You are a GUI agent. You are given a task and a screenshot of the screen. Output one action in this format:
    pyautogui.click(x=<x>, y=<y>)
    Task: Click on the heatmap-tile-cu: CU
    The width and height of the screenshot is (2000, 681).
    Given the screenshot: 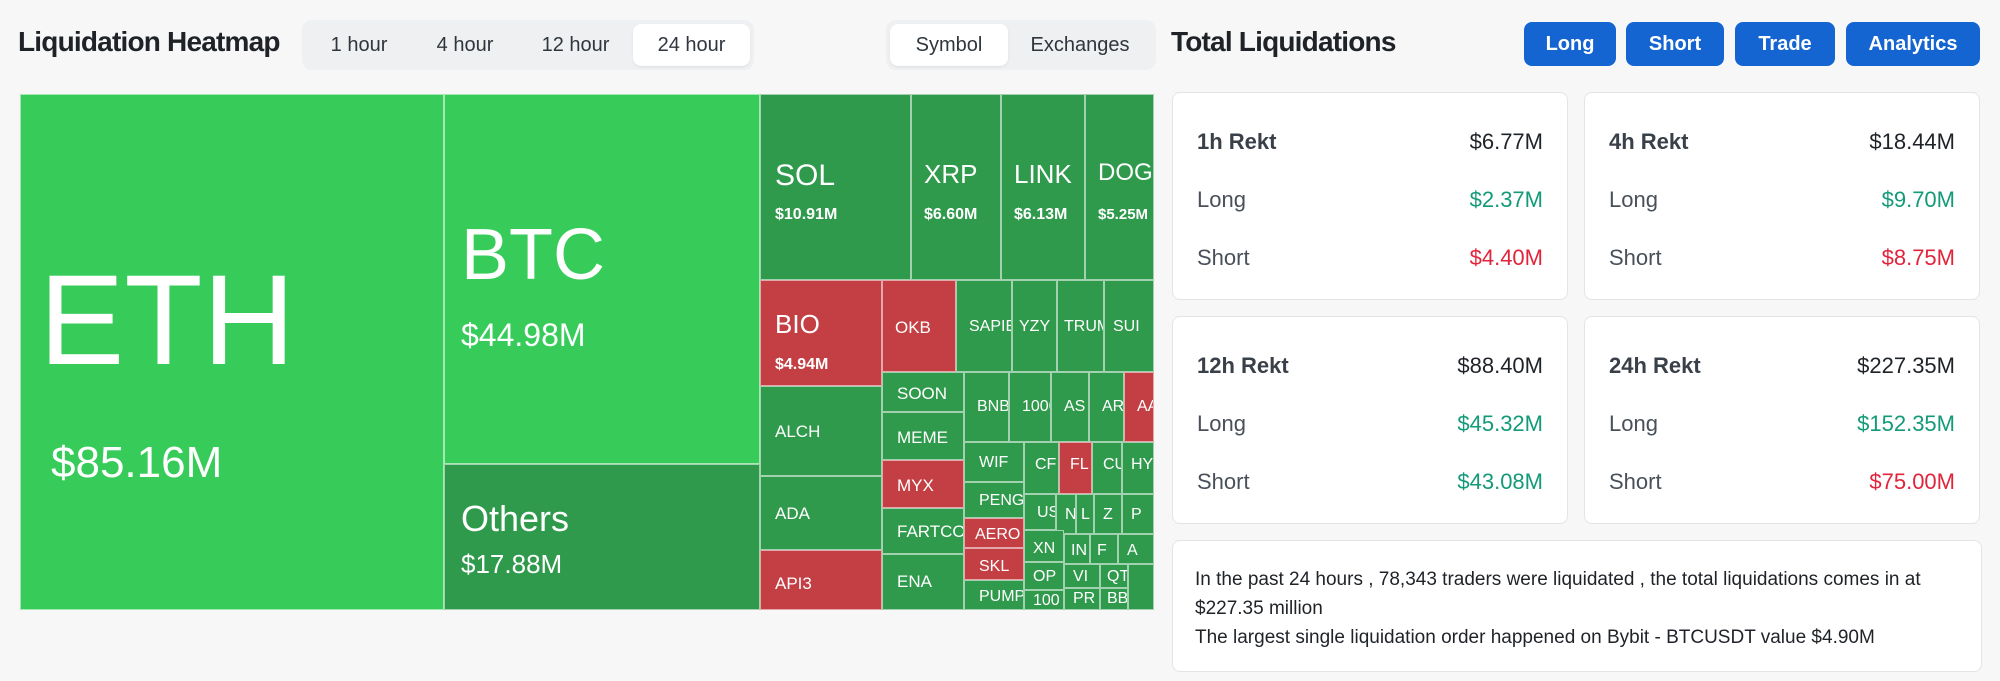 What is the action you would take?
    pyautogui.click(x=1107, y=468)
    